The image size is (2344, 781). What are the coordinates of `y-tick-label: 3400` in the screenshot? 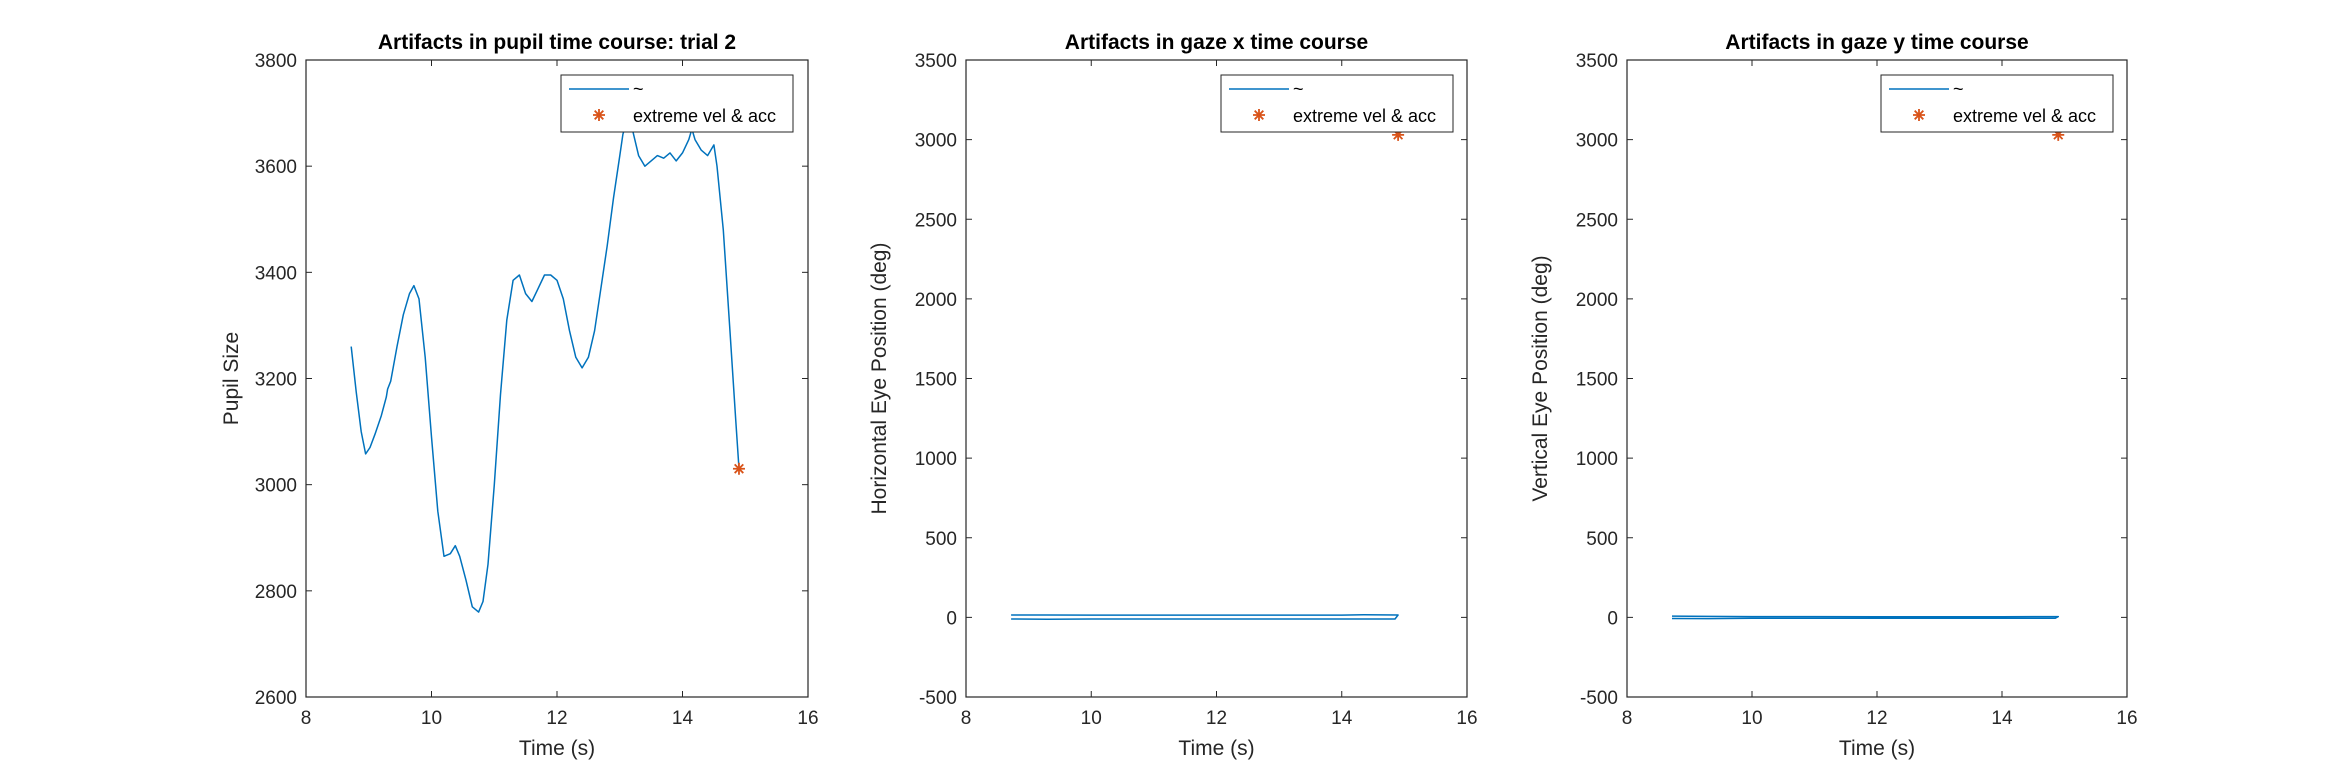 It's located at (276, 273).